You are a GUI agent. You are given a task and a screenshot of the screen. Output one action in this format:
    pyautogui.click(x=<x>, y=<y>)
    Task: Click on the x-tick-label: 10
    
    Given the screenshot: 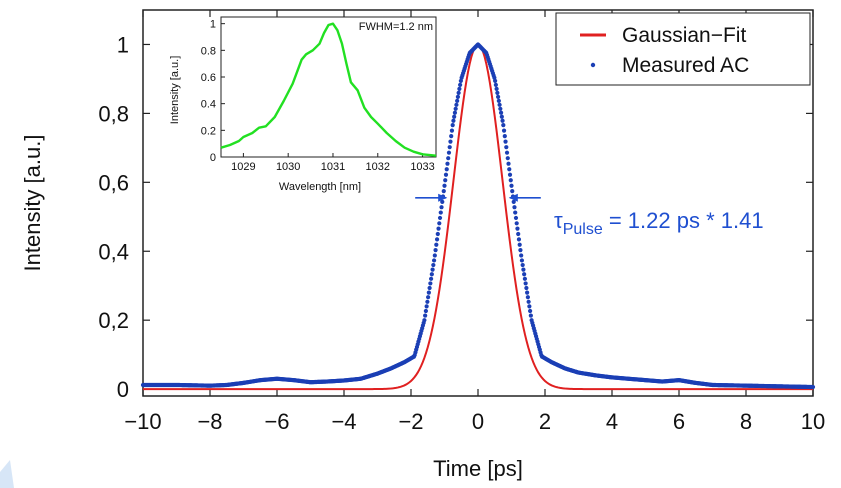 What is the action you would take?
    pyautogui.click(x=813, y=421)
    